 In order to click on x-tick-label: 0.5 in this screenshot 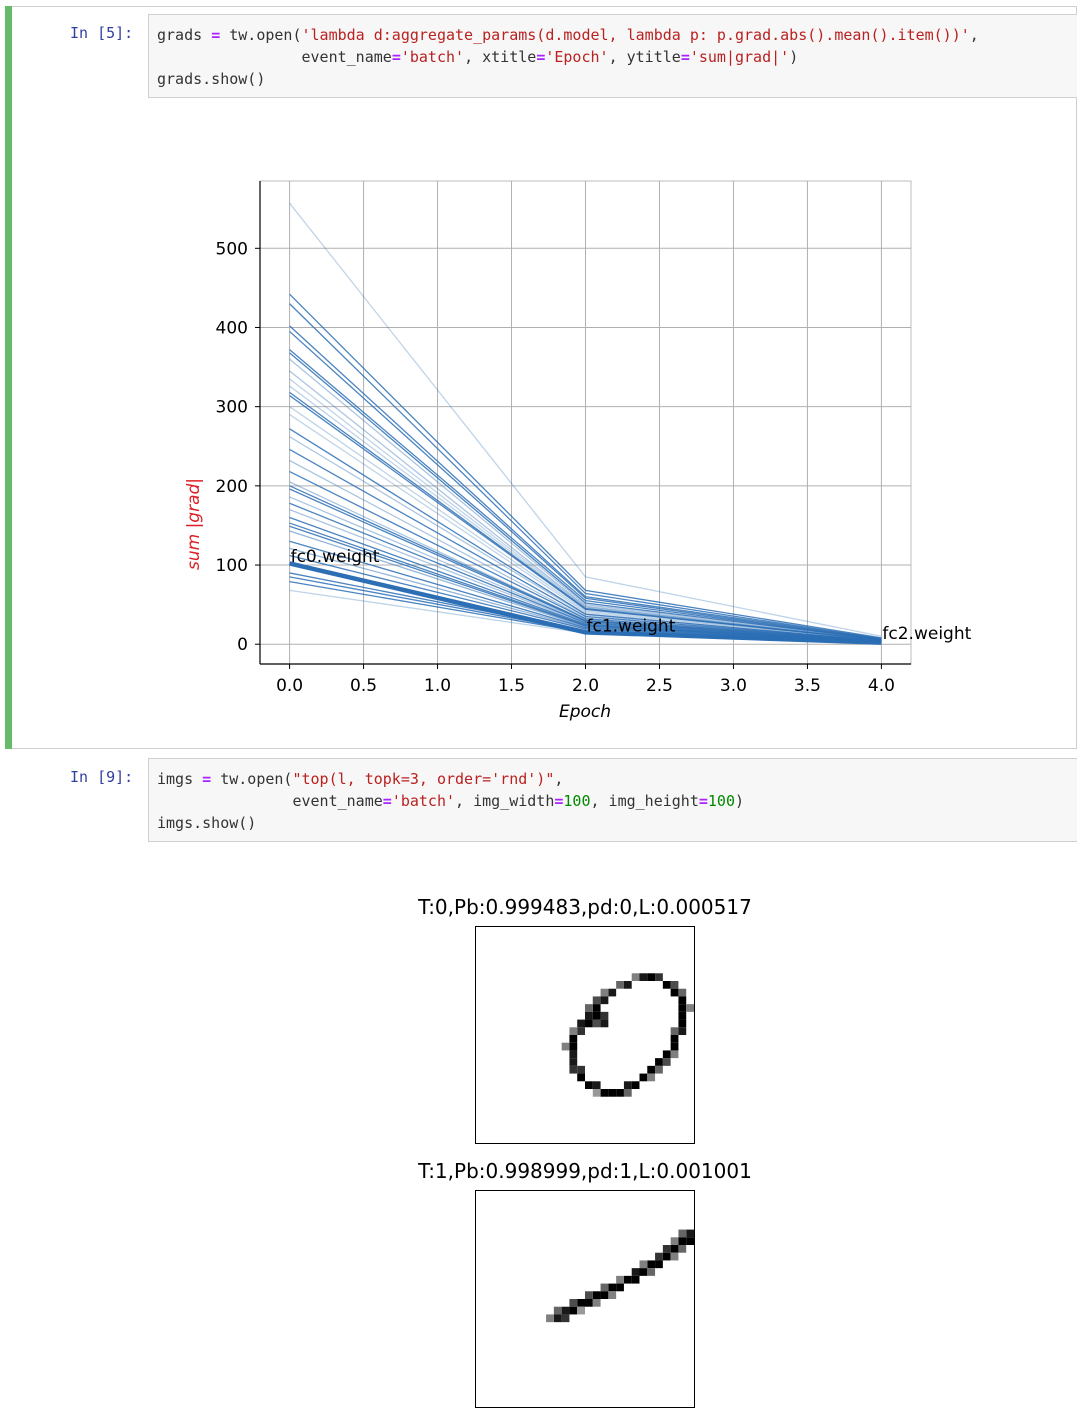, I will do `click(363, 686)`.